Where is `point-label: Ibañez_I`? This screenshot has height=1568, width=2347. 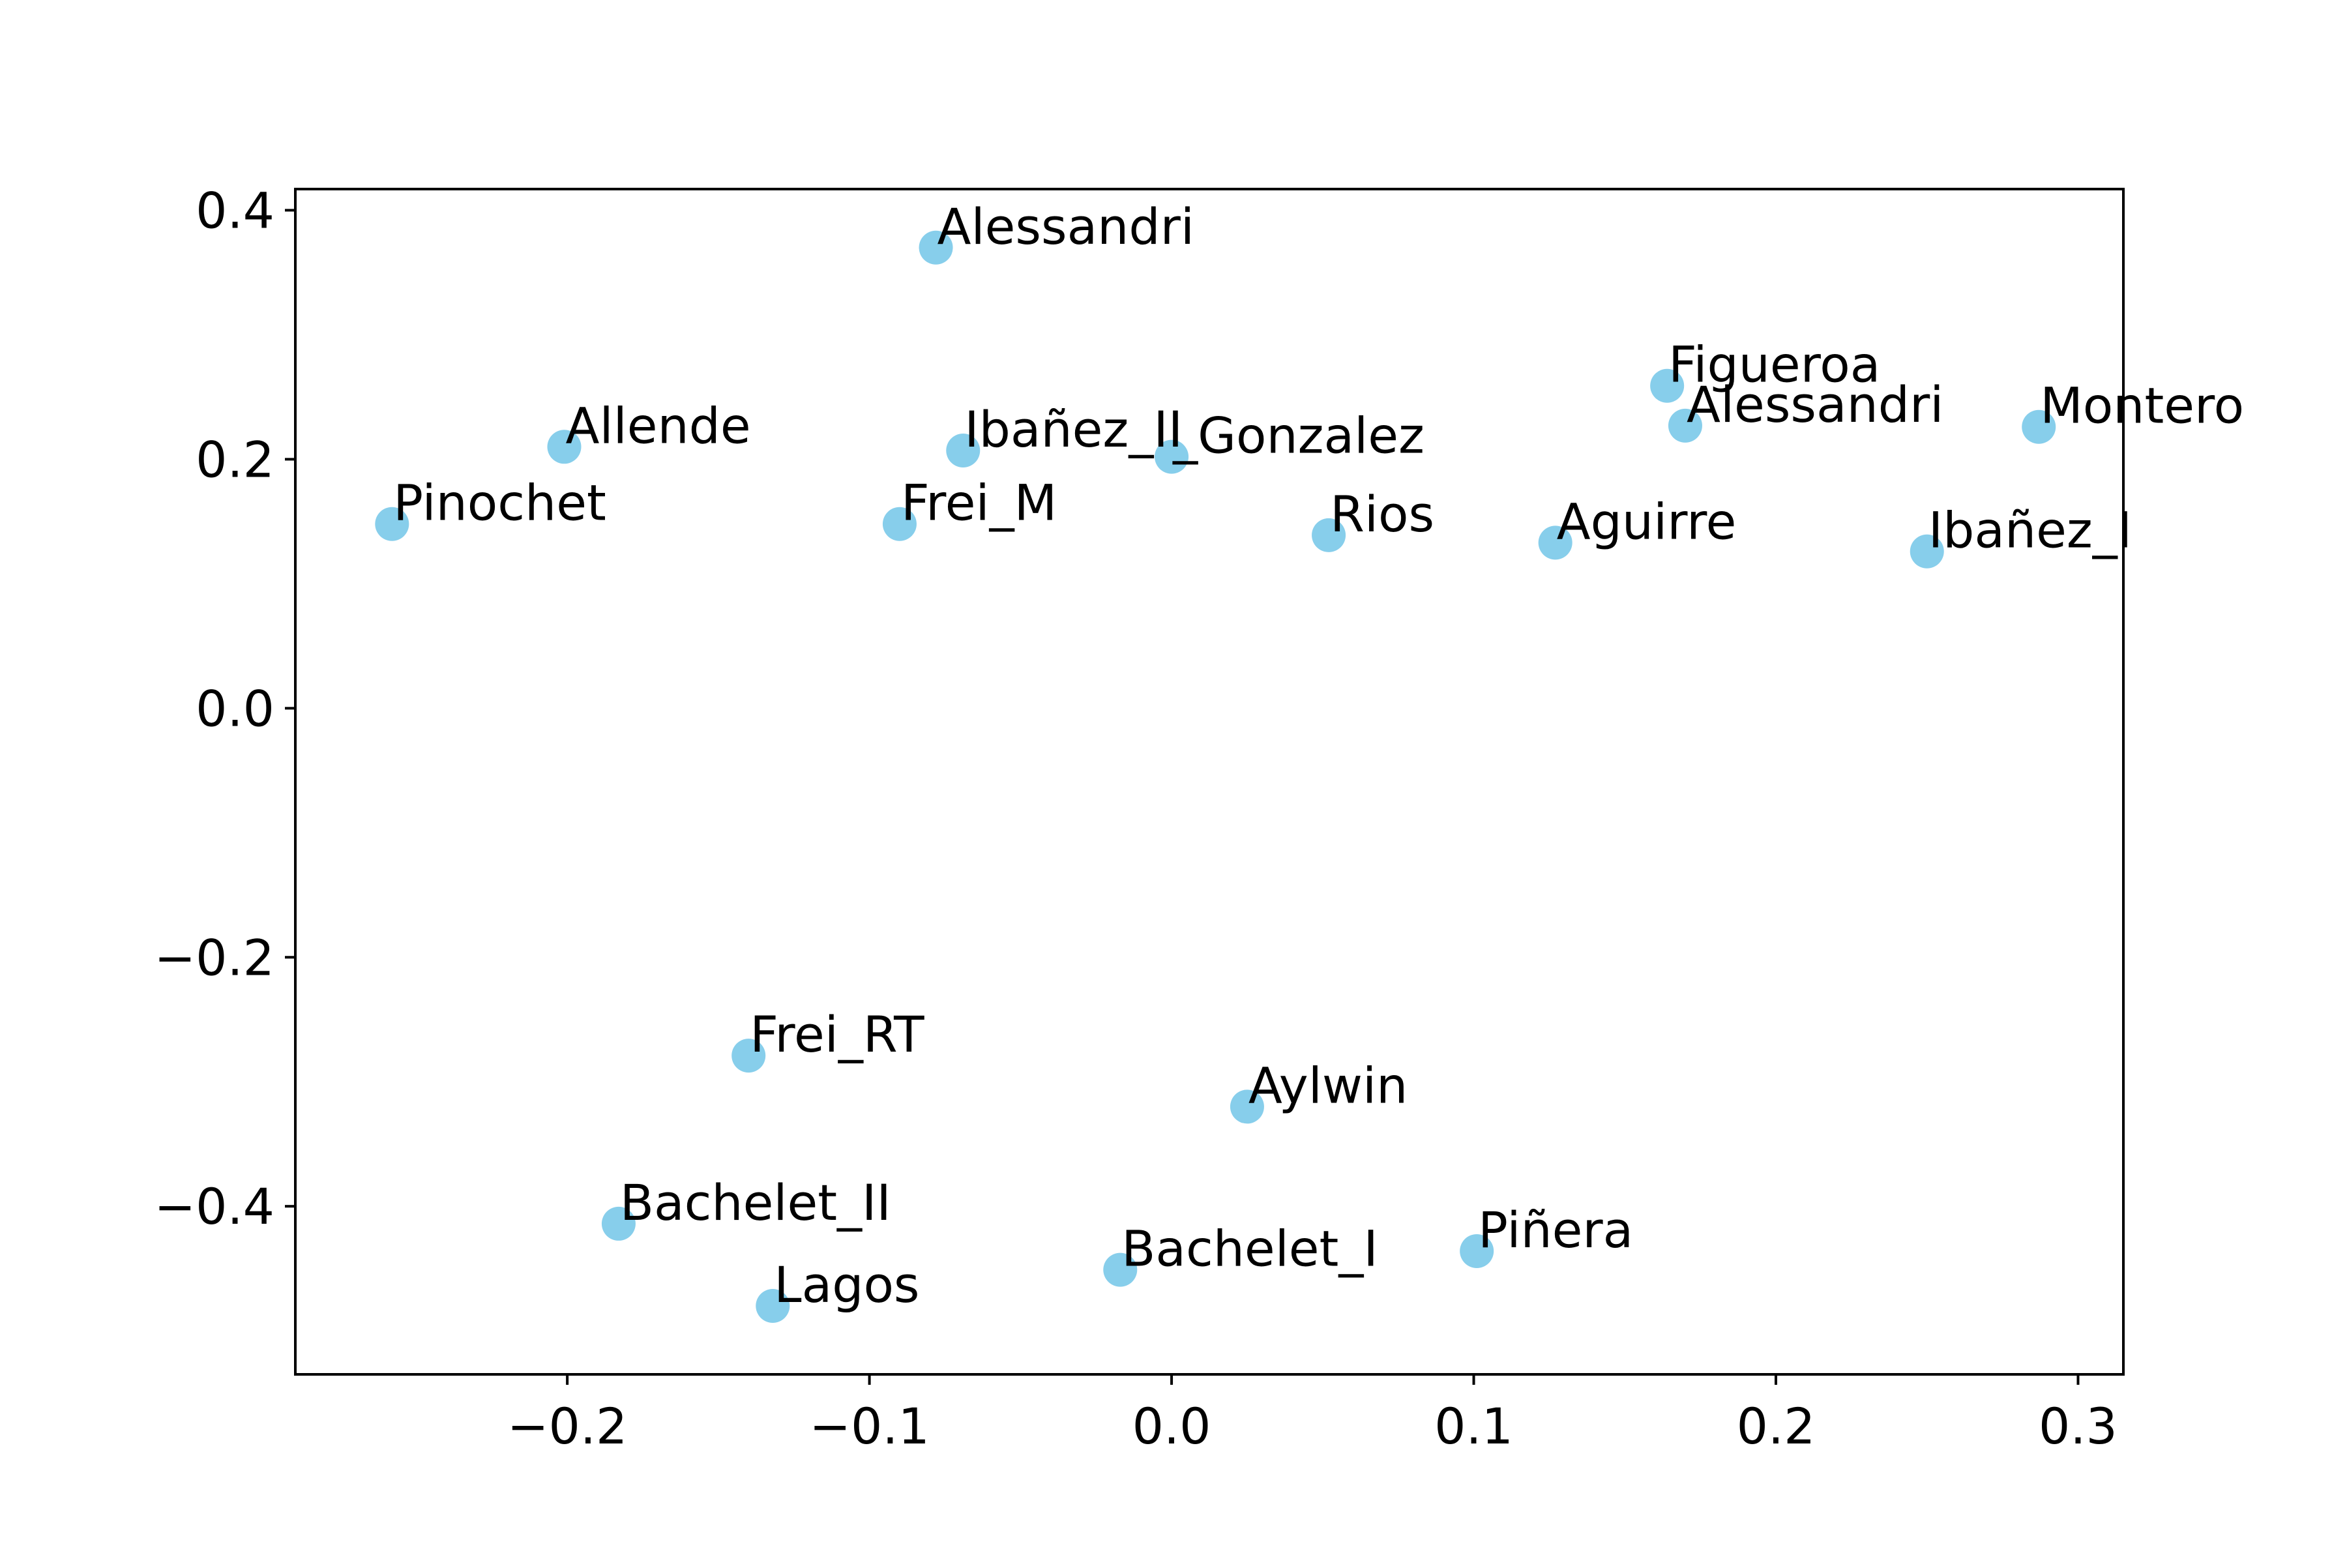
point-label: Ibañez_I is located at coordinates (2030, 530).